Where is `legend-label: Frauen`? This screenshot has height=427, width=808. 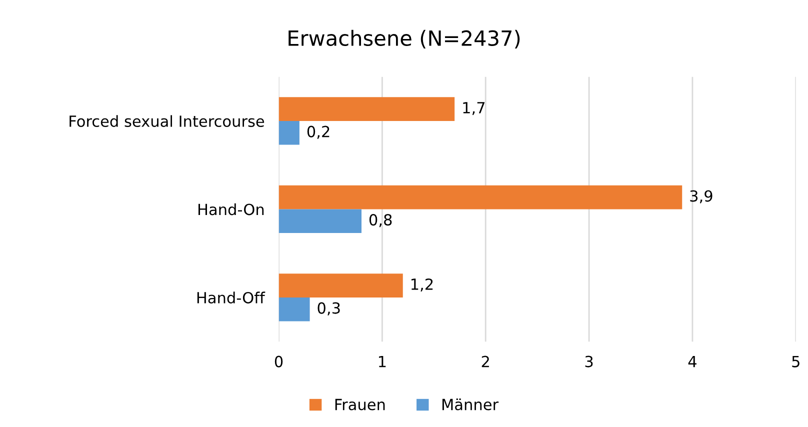
legend-label: Frauen is located at coordinates (360, 404).